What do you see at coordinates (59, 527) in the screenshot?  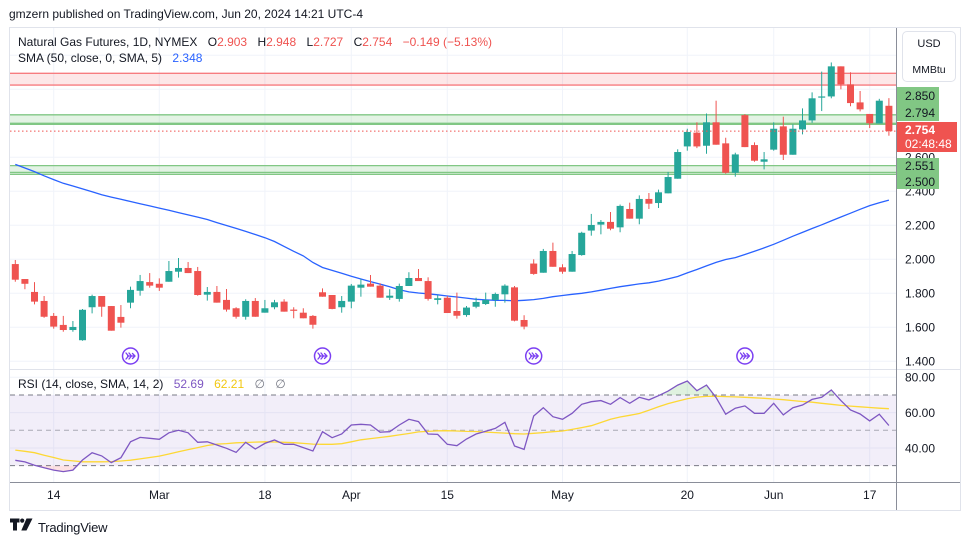 I see `tradingview-brand: TradingView` at bounding box center [59, 527].